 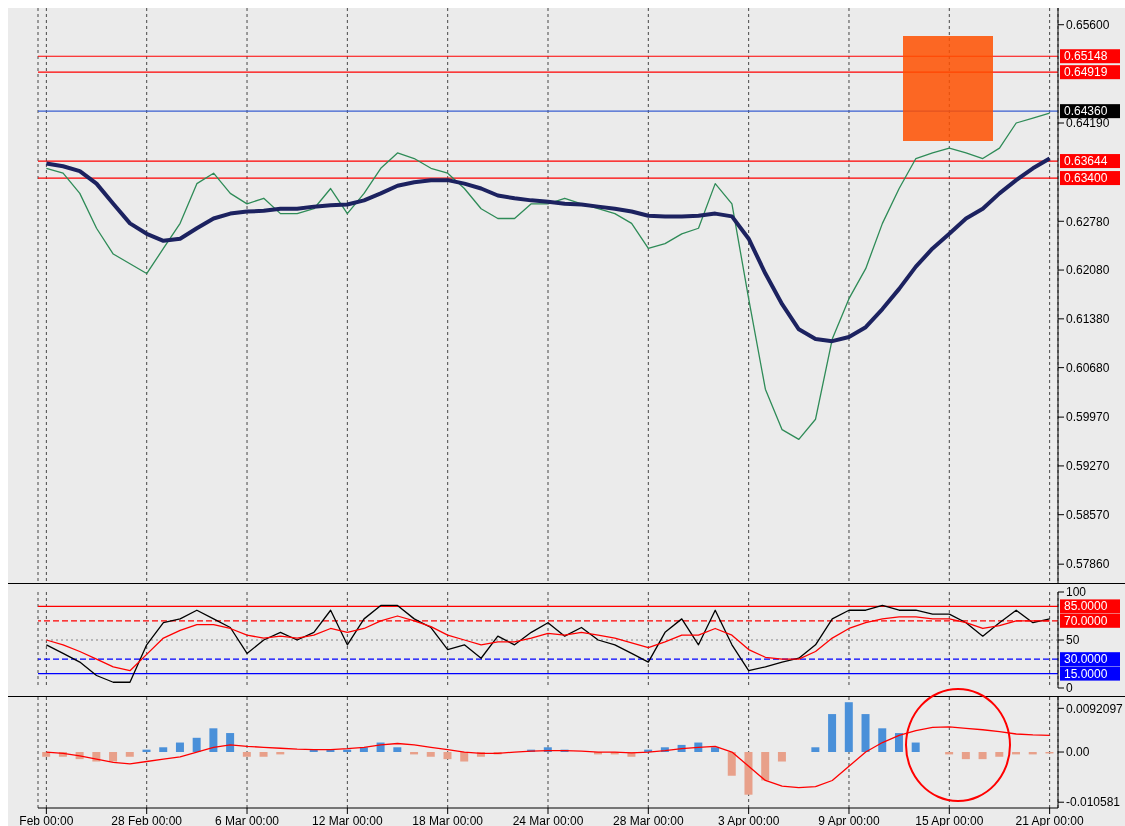 I want to click on x-tick-label: 6 Mar 00:00, so click(x=247, y=819).